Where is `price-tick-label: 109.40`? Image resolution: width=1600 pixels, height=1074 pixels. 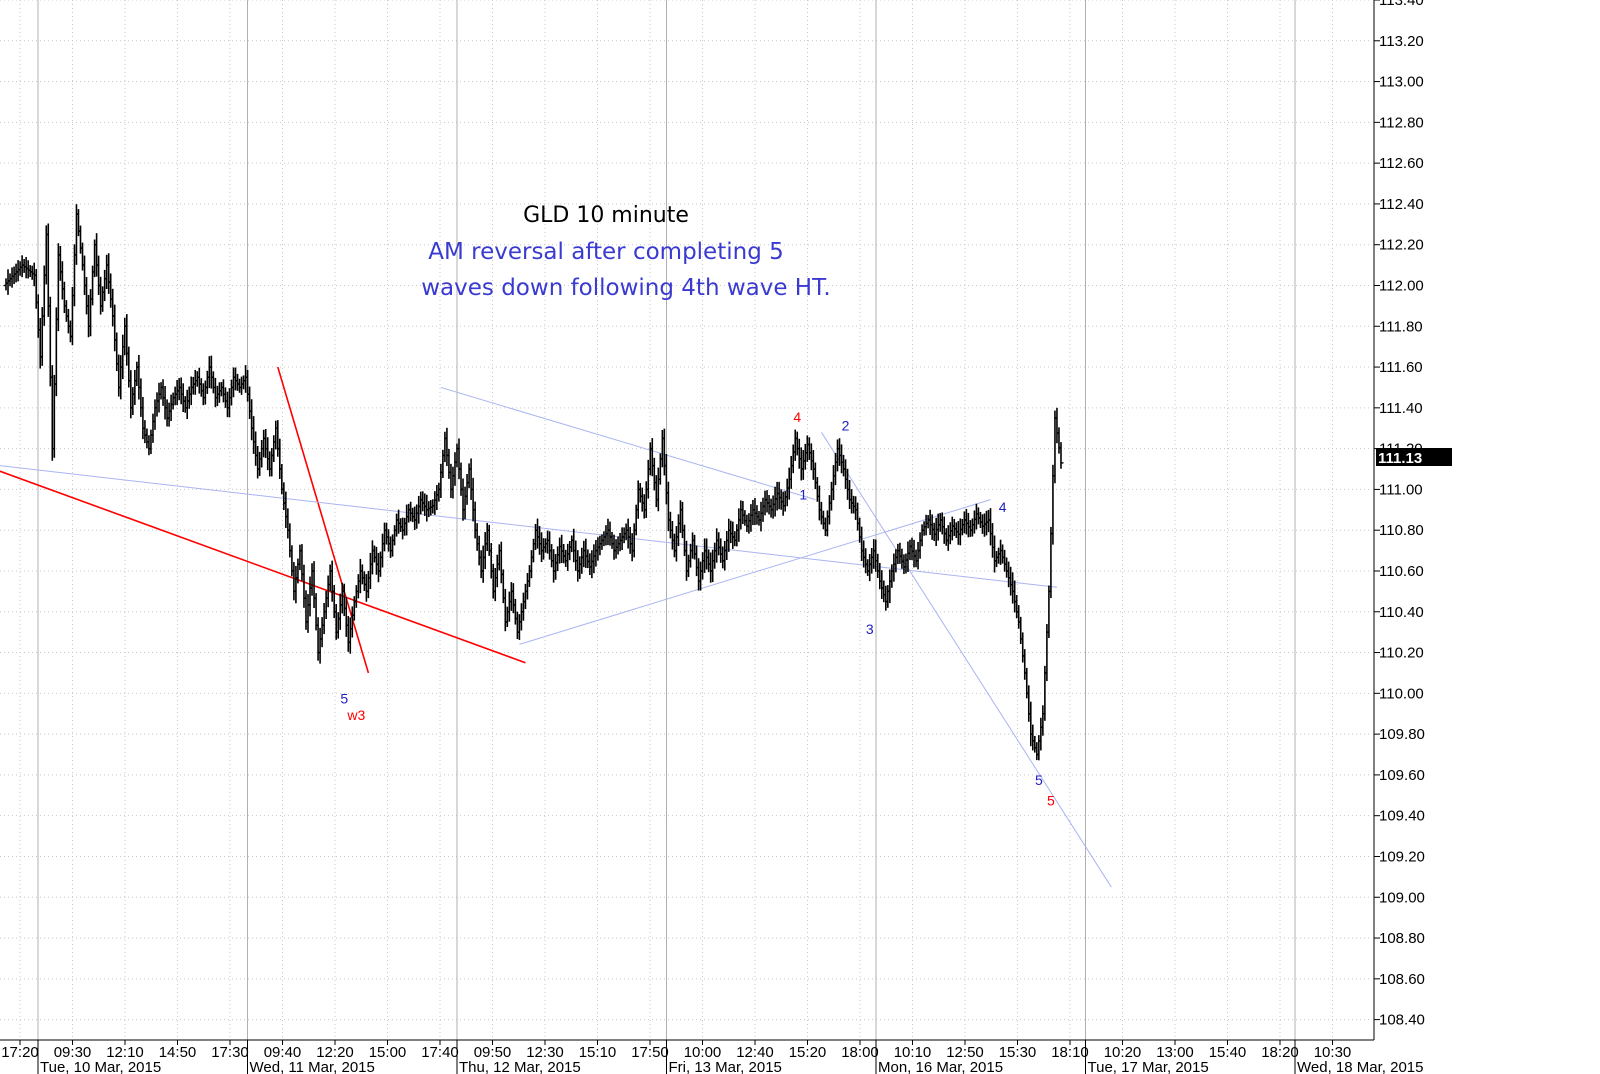
price-tick-label: 109.40 is located at coordinates (1402, 816).